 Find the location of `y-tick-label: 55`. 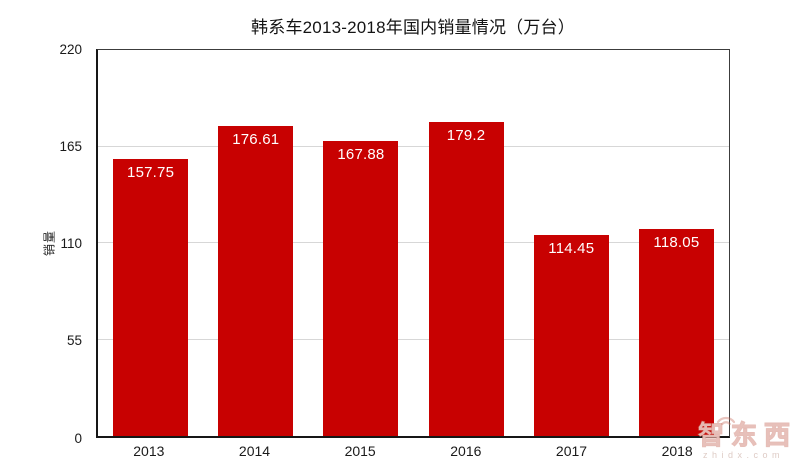

y-tick-label: 55 is located at coordinates (74, 340).